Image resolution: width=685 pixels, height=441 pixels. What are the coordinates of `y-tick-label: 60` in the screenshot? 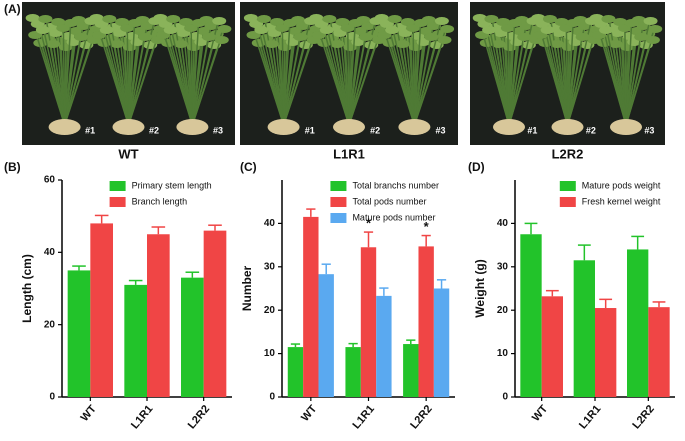 It's located at (50, 180).